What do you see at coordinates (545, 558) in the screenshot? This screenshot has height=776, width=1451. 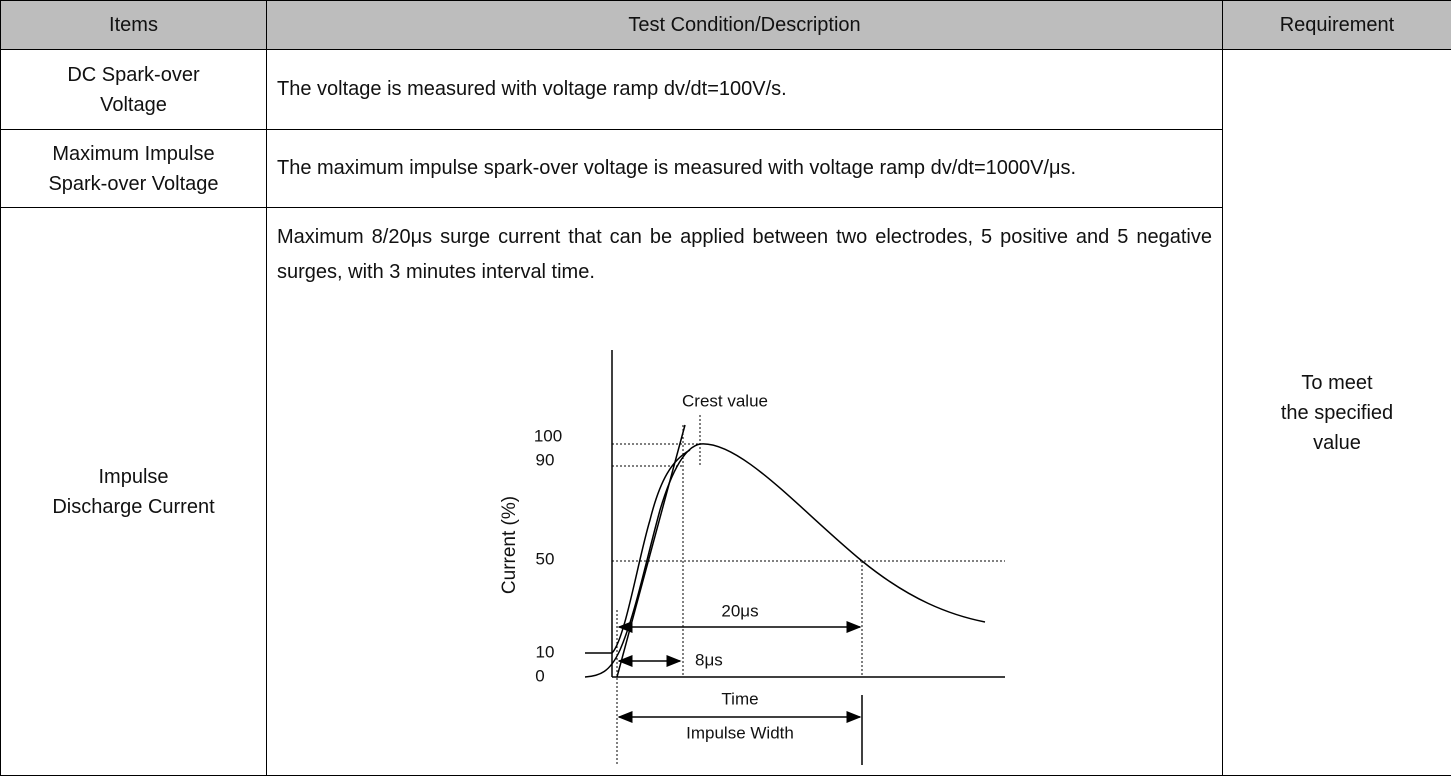 I see `level-label: 50` at bounding box center [545, 558].